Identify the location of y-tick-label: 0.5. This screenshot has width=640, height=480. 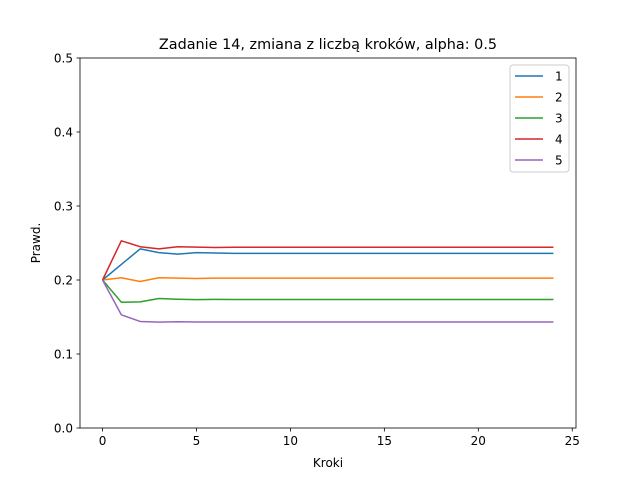
(63, 58).